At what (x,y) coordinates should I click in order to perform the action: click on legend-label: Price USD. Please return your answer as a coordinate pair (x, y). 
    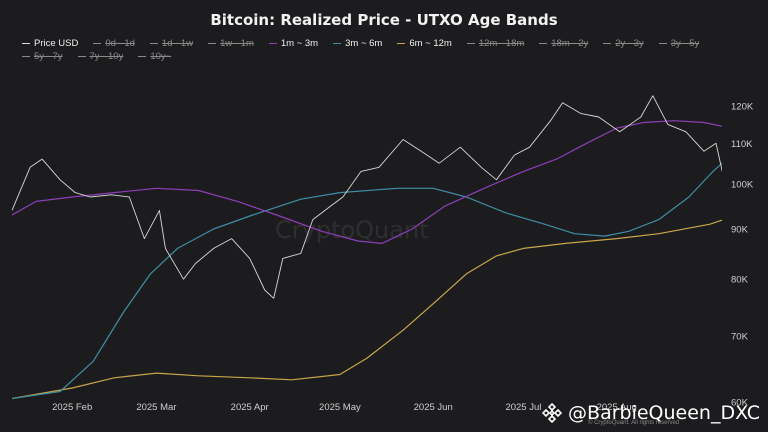
    Looking at the image, I should click on (56, 43).